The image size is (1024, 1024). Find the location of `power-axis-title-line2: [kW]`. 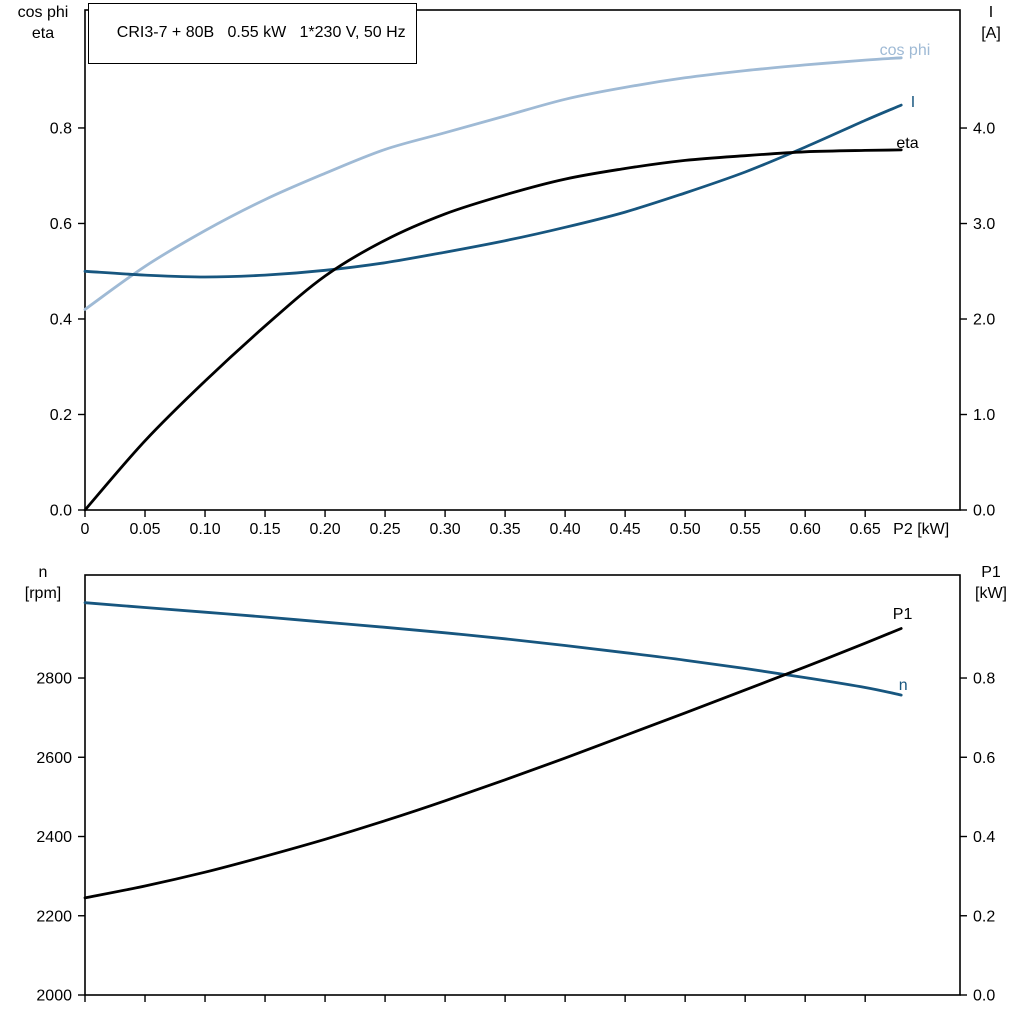

power-axis-title-line2: [kW] is located at coordinates (991, 593).